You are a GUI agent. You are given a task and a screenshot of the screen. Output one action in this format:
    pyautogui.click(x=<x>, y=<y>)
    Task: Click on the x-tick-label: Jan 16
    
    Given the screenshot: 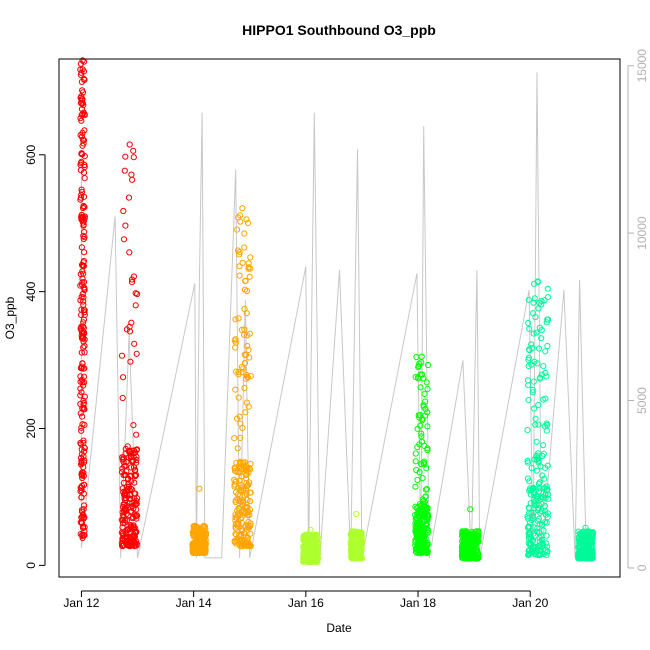 What is the action you would take?
    pyautogui.click(x=306, y=603)
    